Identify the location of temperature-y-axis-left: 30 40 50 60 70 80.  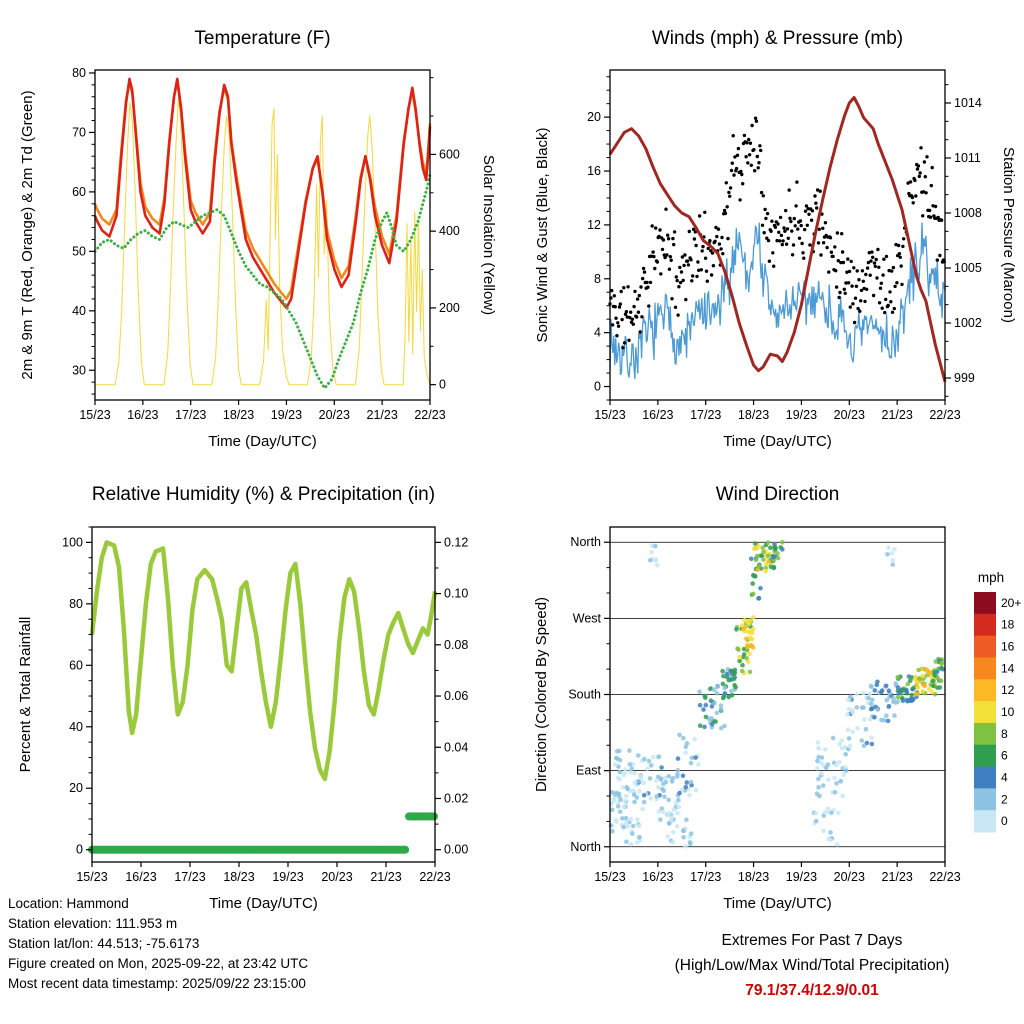
(83, 230).